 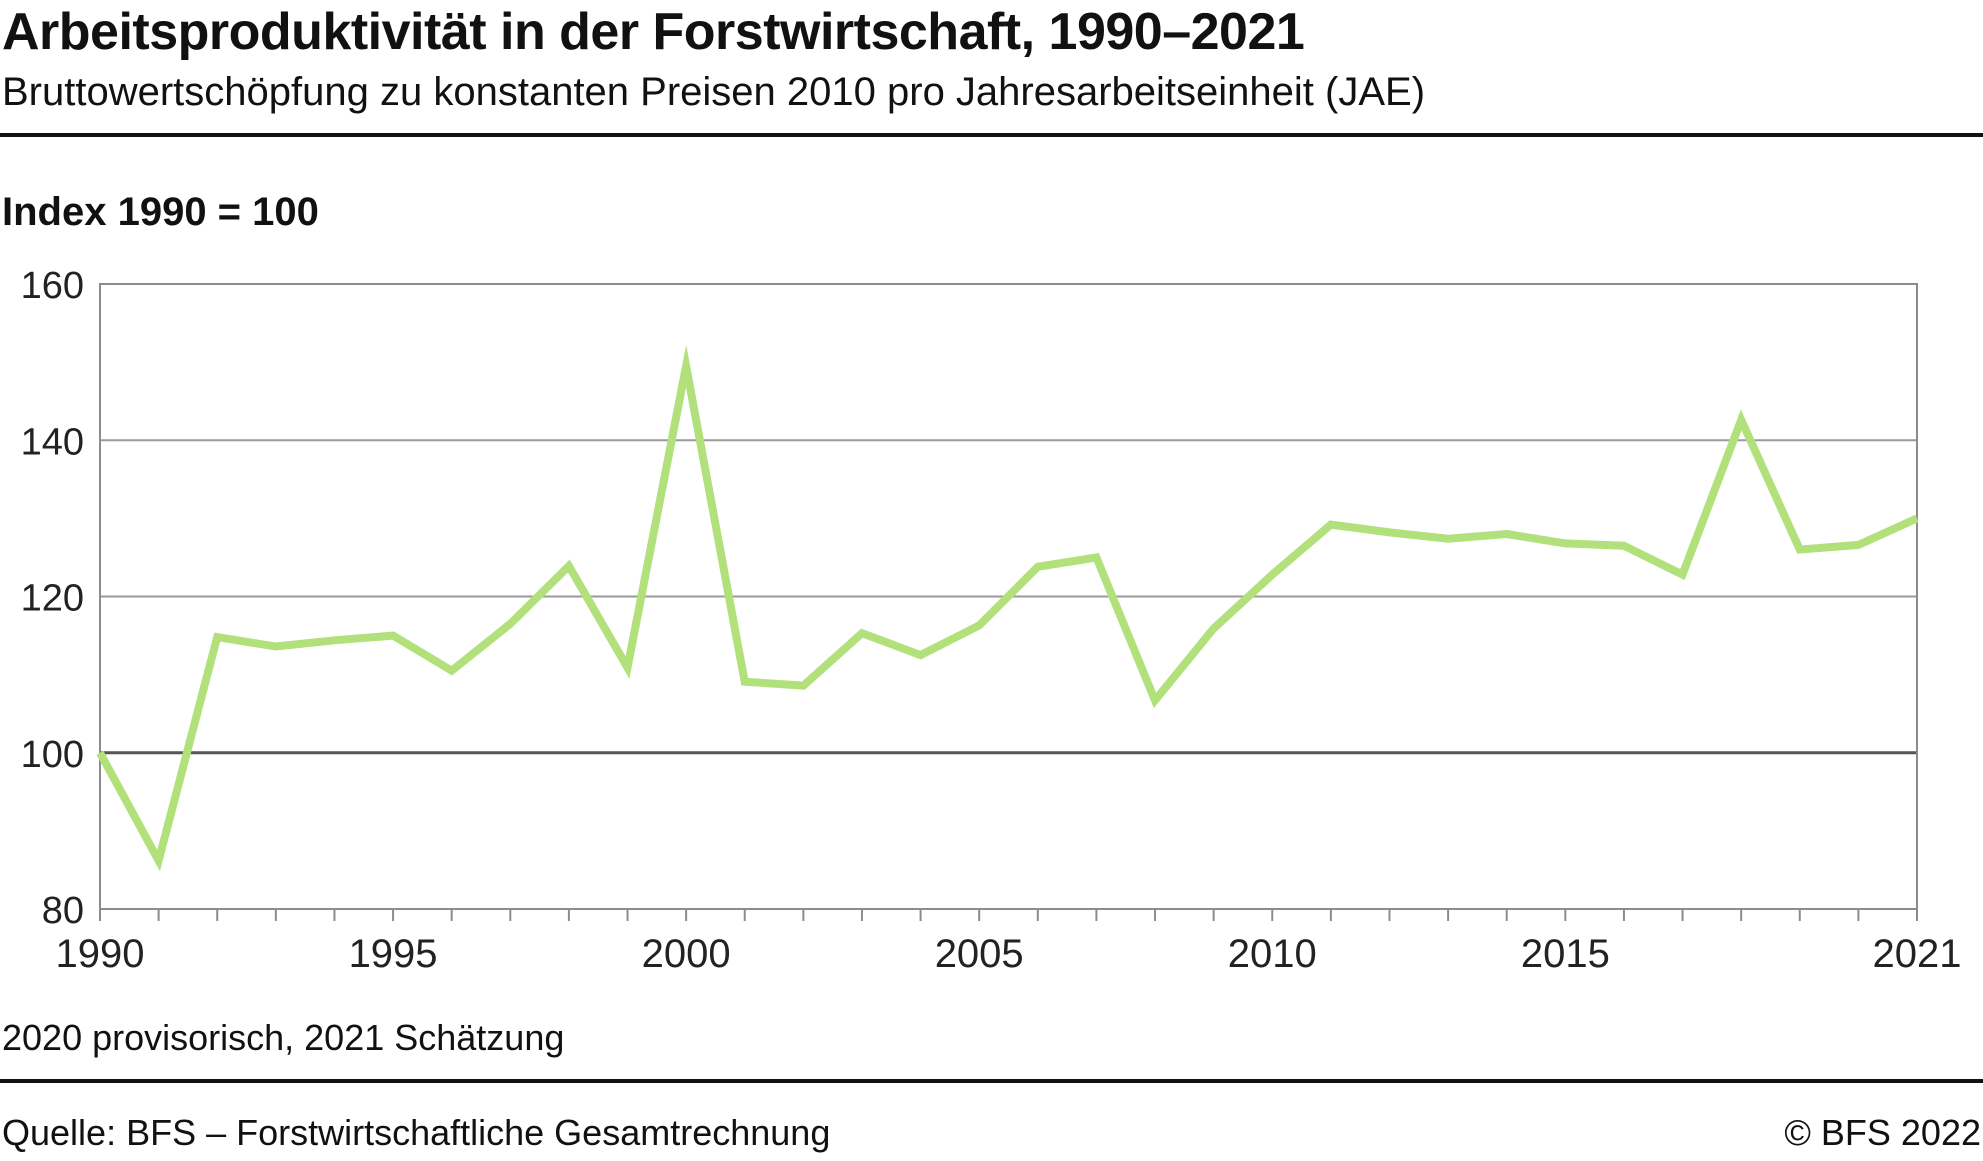 I want to click on y-tick-label: 140, so click(x=52, y=442).